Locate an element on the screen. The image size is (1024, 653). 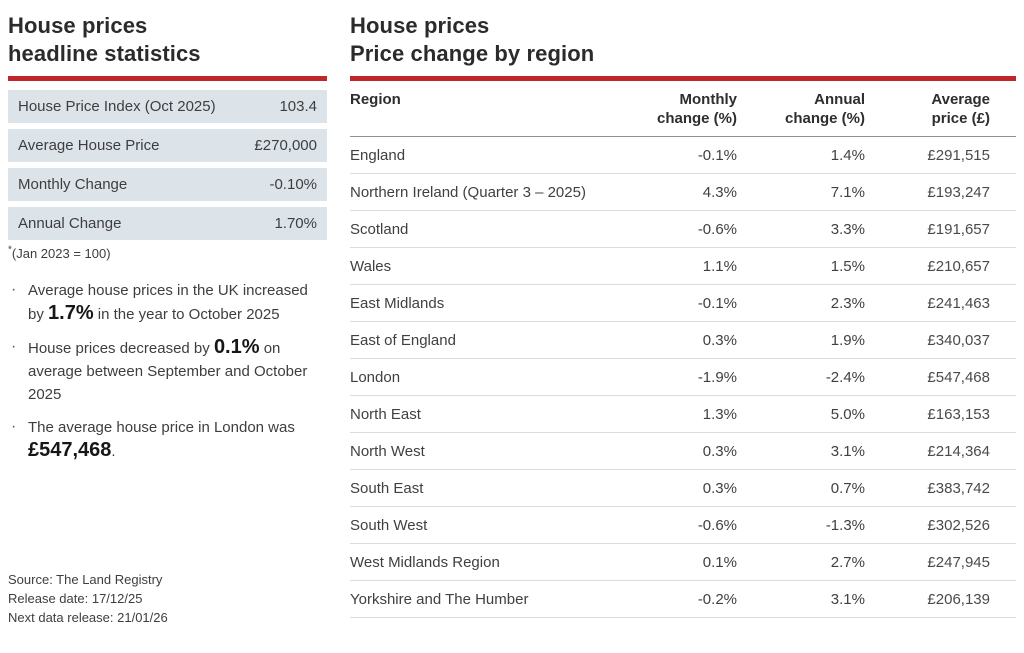
table-row-wales: Wales 1.1% 1.5% £210,657 is located at coordinates (683, 266).